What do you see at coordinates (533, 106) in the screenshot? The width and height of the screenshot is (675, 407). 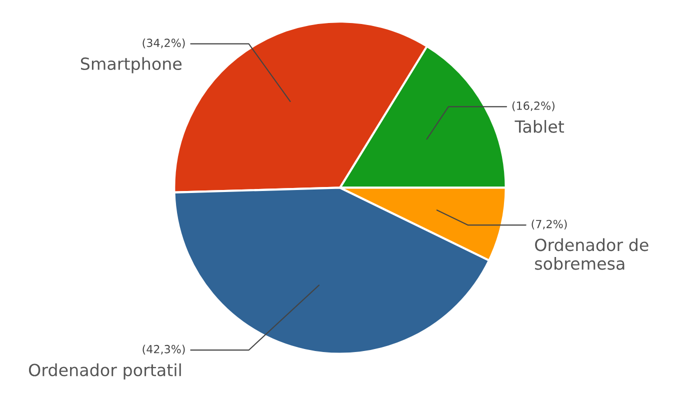 I see `data-label: (16,2%)` at bounding box center [533, 106].